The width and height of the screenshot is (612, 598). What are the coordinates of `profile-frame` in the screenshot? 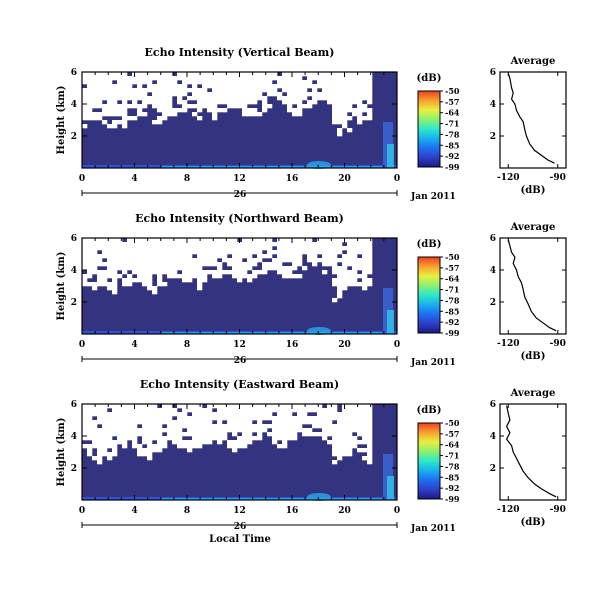 It's located at (533, 452).